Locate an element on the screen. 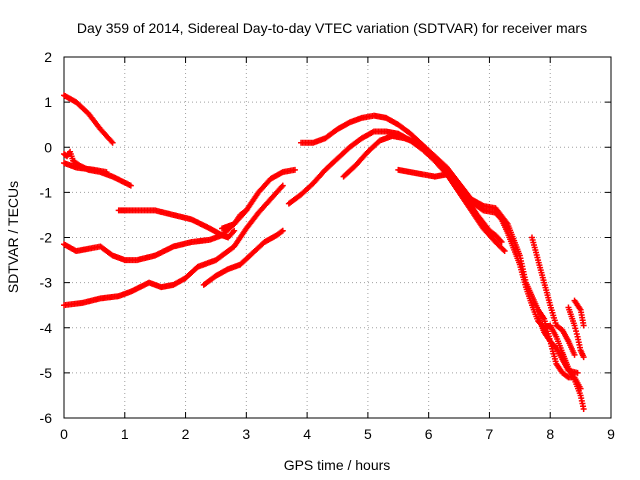  x-tick-label: 8 is located at coordinates (550, 434).